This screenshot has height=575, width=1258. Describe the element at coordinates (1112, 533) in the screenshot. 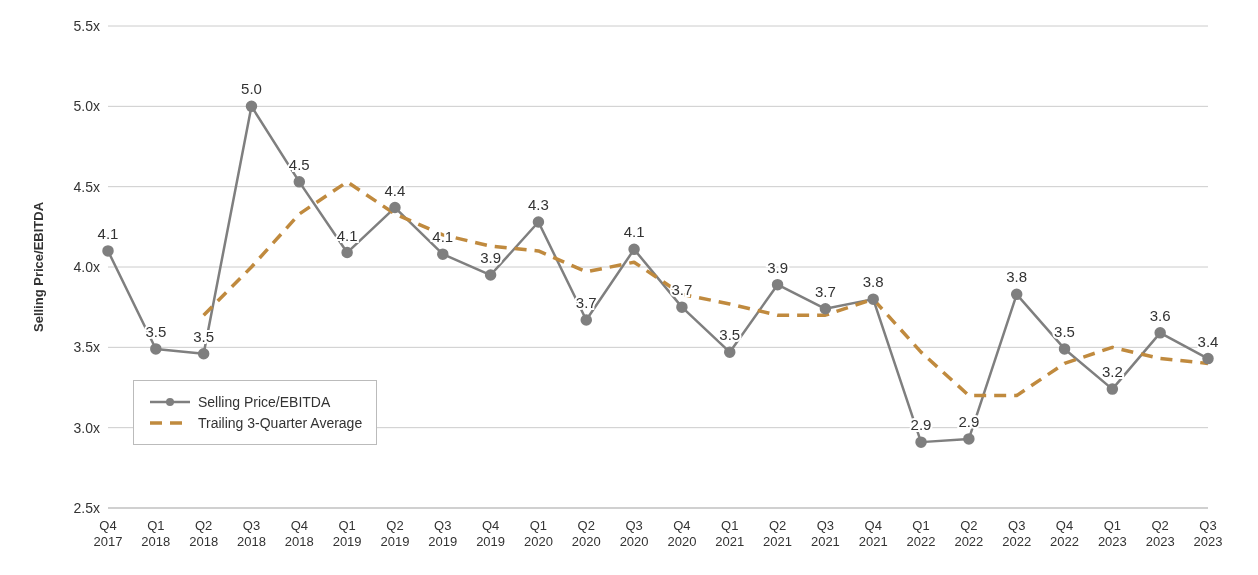

I see `x-tick-label: Q1 2023` at that location.